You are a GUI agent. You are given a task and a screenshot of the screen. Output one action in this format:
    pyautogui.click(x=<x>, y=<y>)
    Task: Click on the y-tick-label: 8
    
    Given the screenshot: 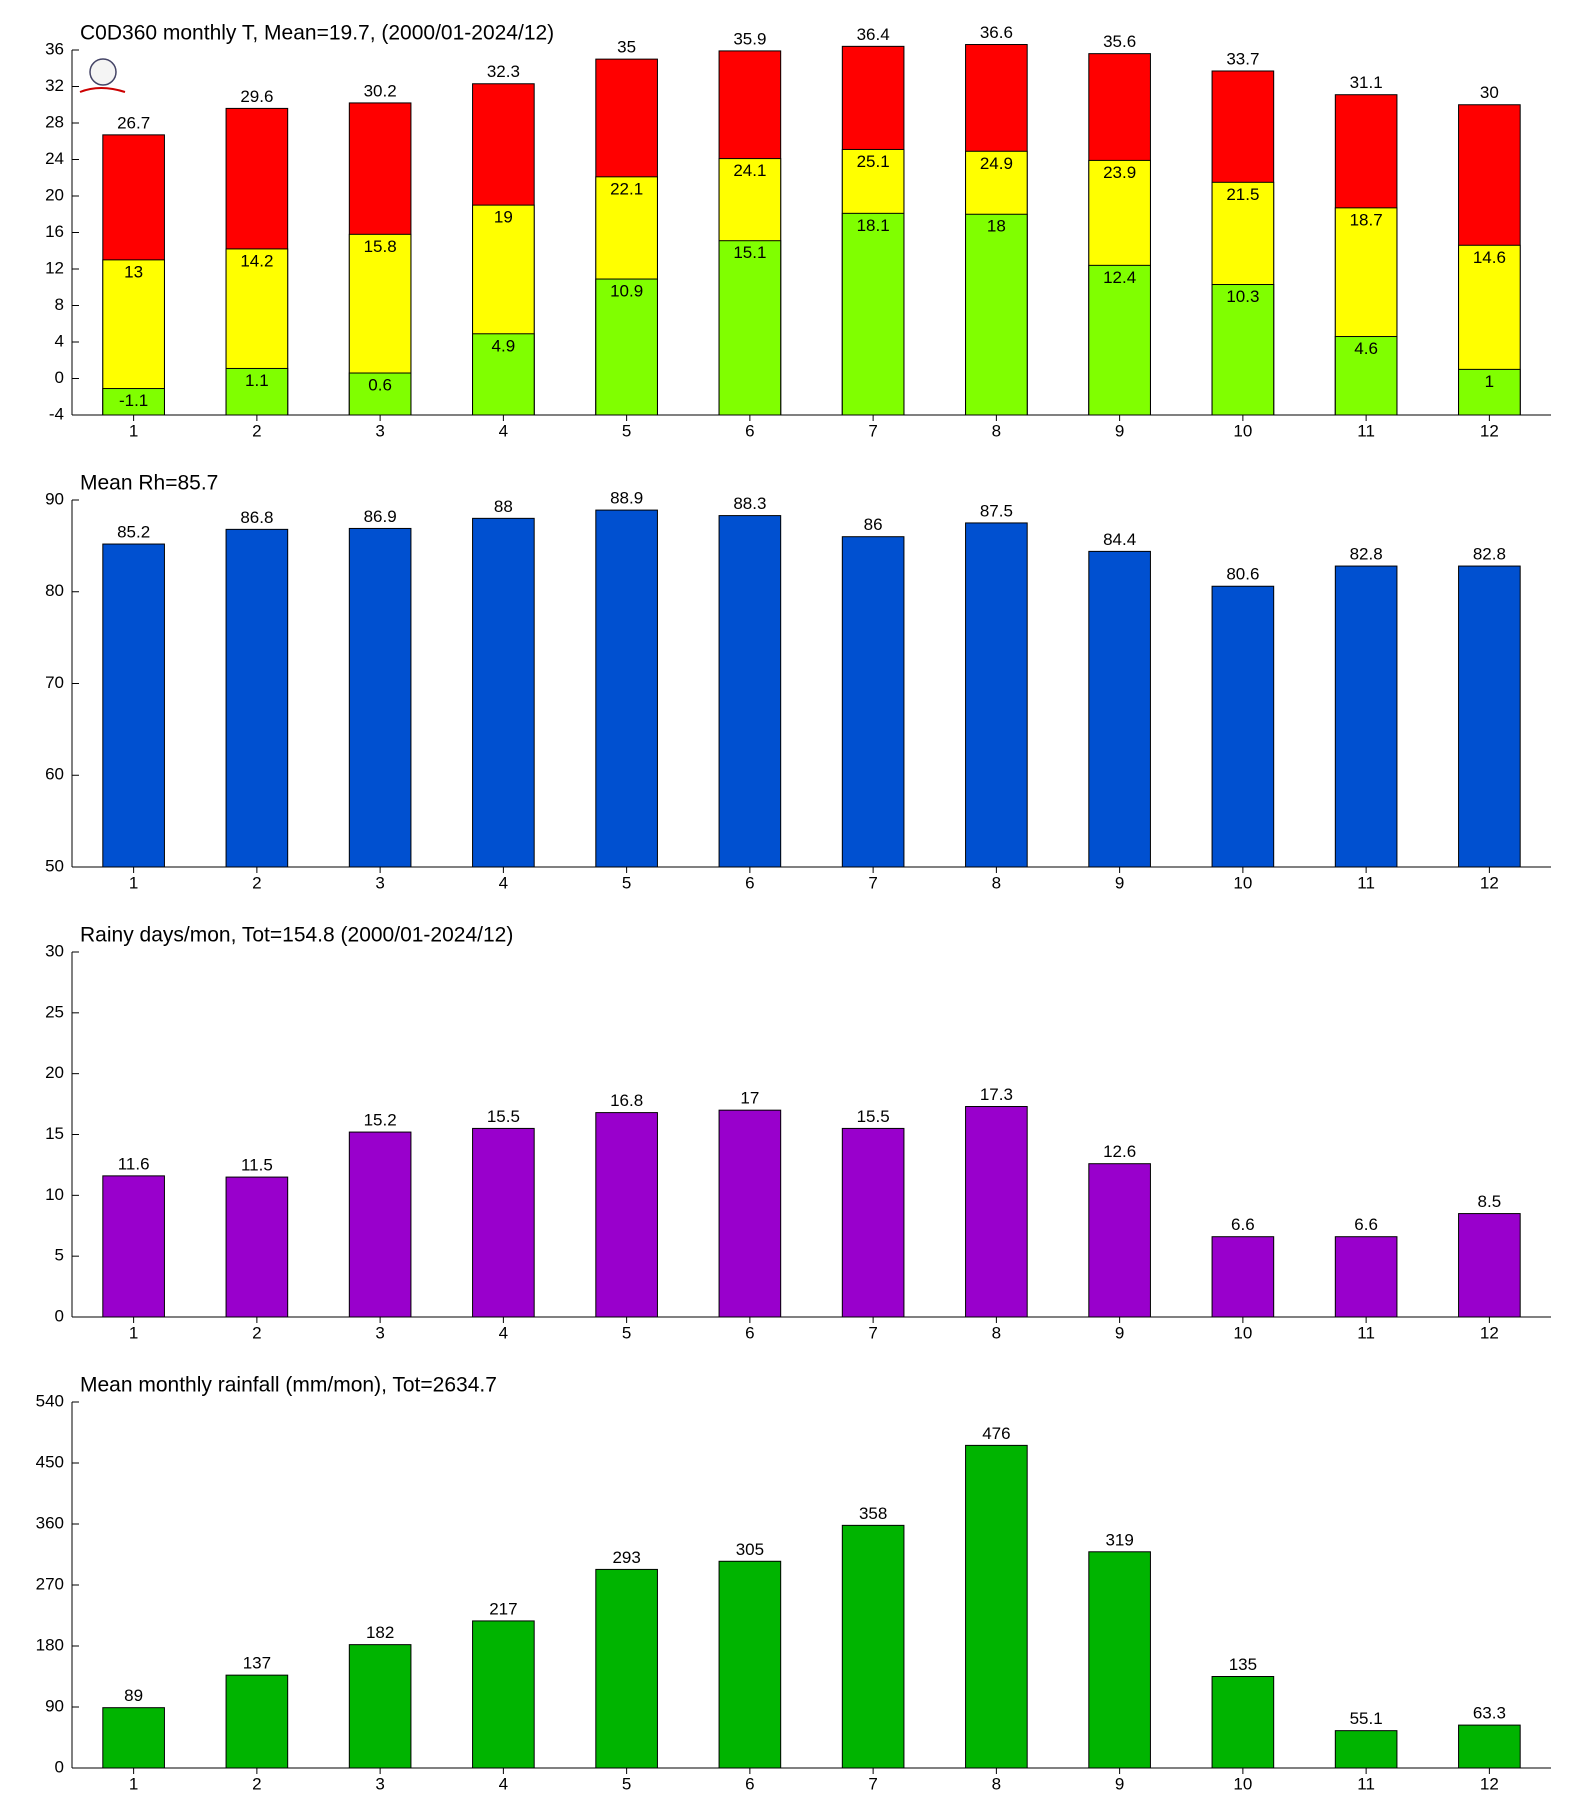 What is the action you would take?
    pyautogui.click(x=59, y=304)
    